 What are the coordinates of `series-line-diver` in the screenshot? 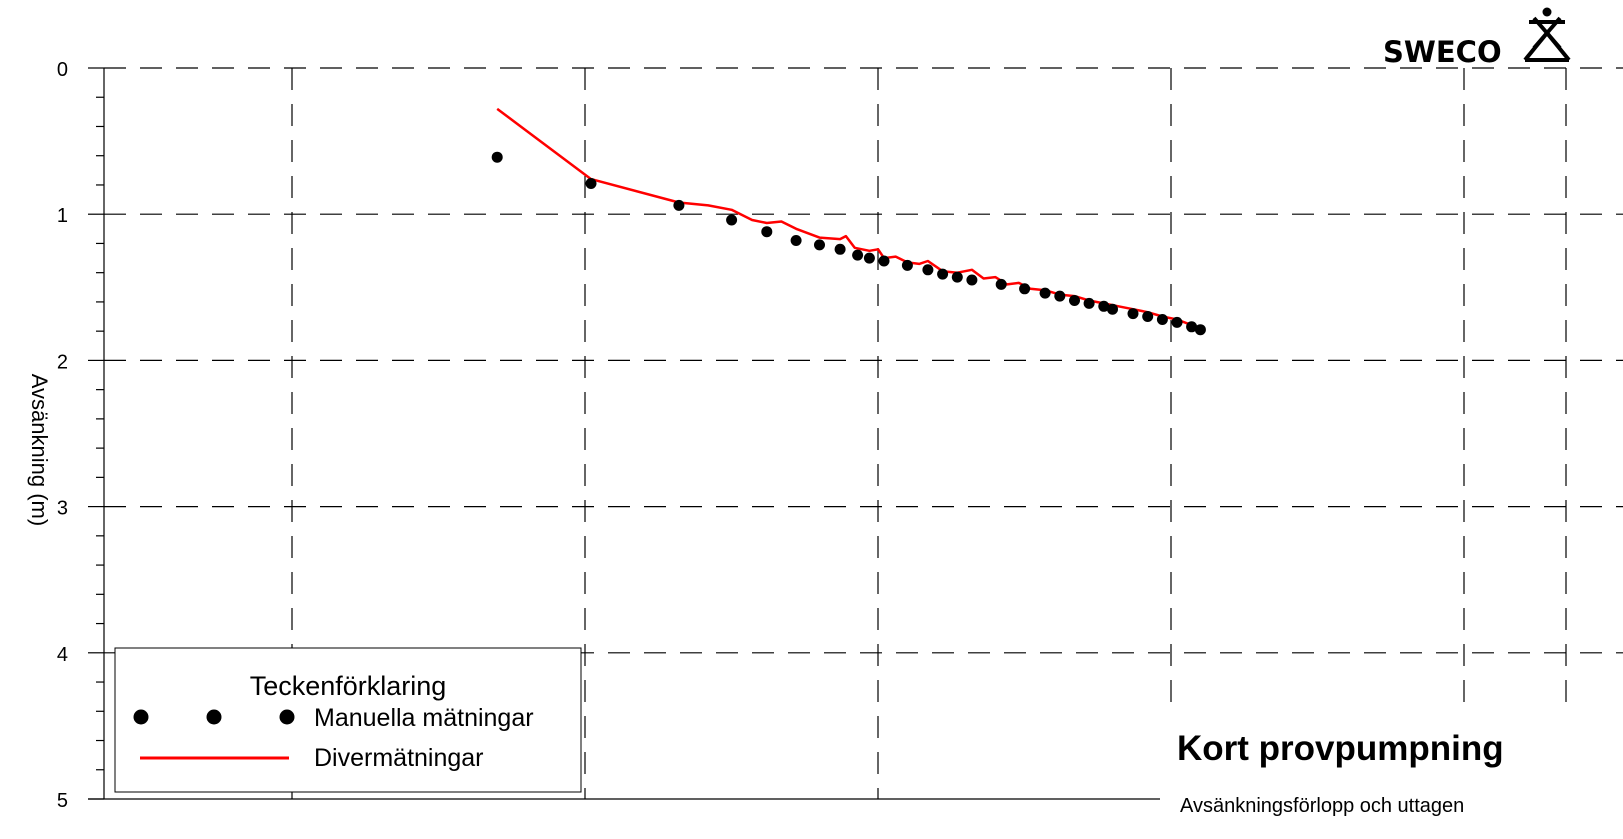 It's located at (848, 219).